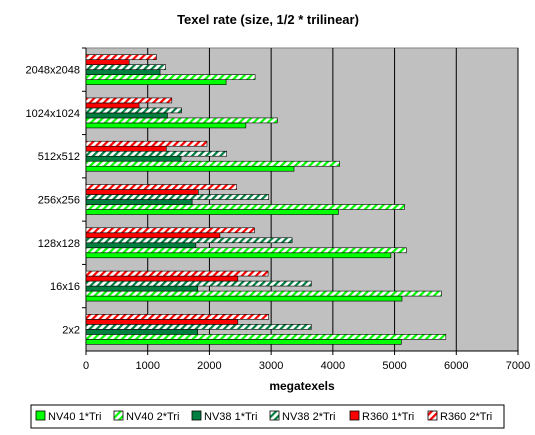 This screenshot has height=435, width=535. I want to click on category-label: 256x256, so click(59, 201).